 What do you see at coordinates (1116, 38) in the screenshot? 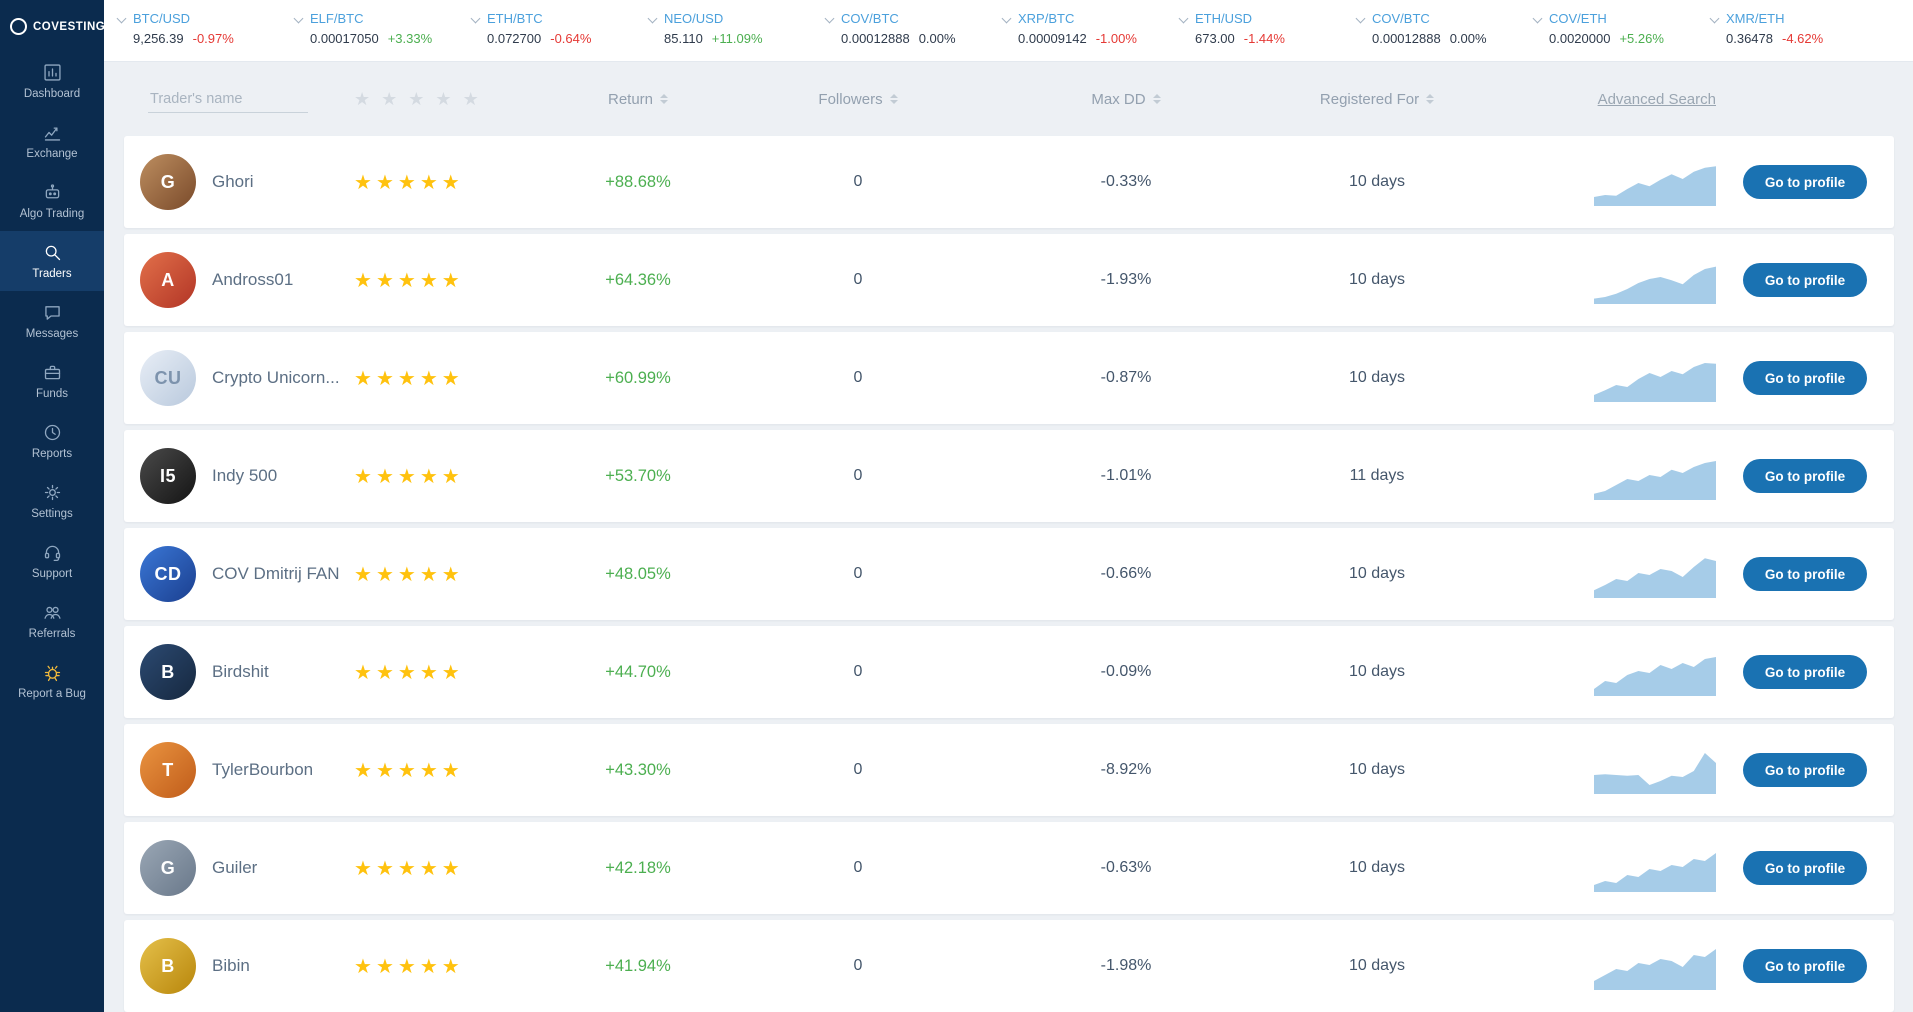
I see `ticker-change: -1.00%` at bounding box center [1116, 38].